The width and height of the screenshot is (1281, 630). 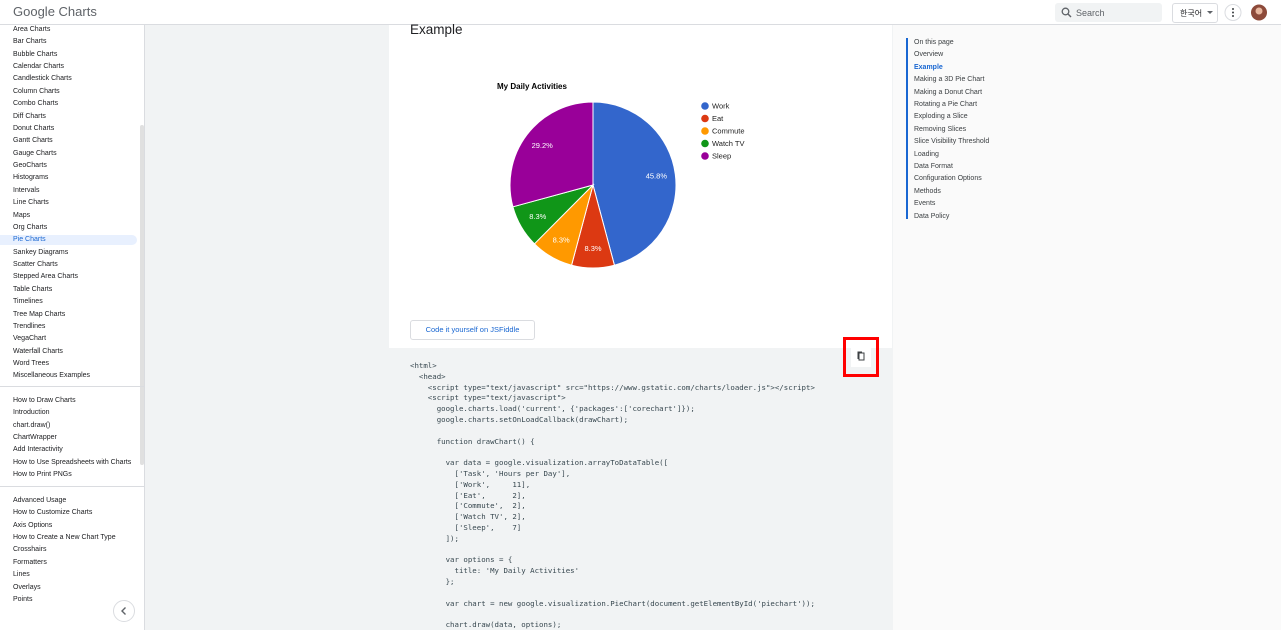 I want to click on nav-link: How to Use Spreadsheets with Charts, so click(x=72, y=462).